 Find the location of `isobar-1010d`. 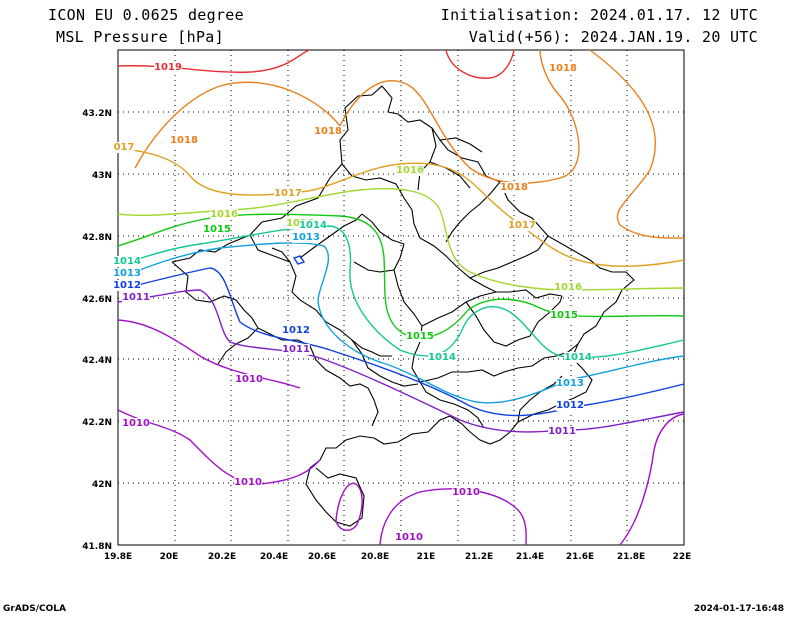

isobar-1010d is located at coordinates (349, 506).